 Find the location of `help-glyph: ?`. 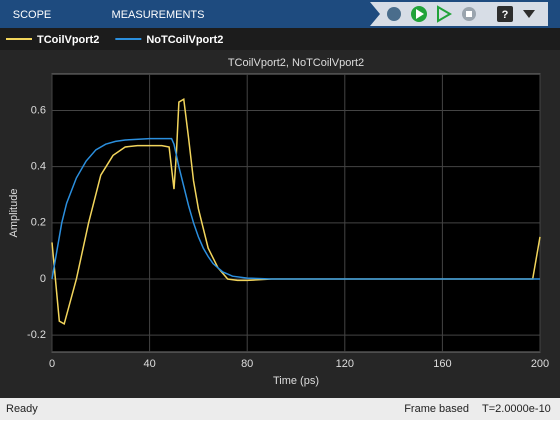

help-glyph: ? is located at coordinates (505, 15).